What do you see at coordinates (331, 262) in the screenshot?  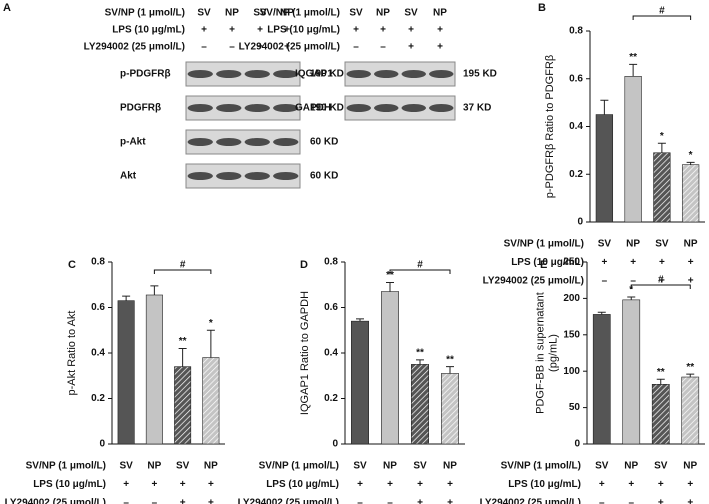 I see `y-tick-label: 0.8` at bounding box center [331, 262].